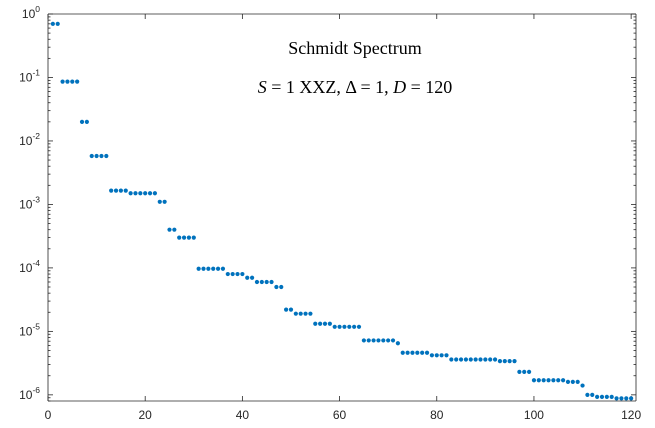 This screenshot has height=428, width=655. I want to click on y-tick-label: 10⁻¹, so click(29, 75).